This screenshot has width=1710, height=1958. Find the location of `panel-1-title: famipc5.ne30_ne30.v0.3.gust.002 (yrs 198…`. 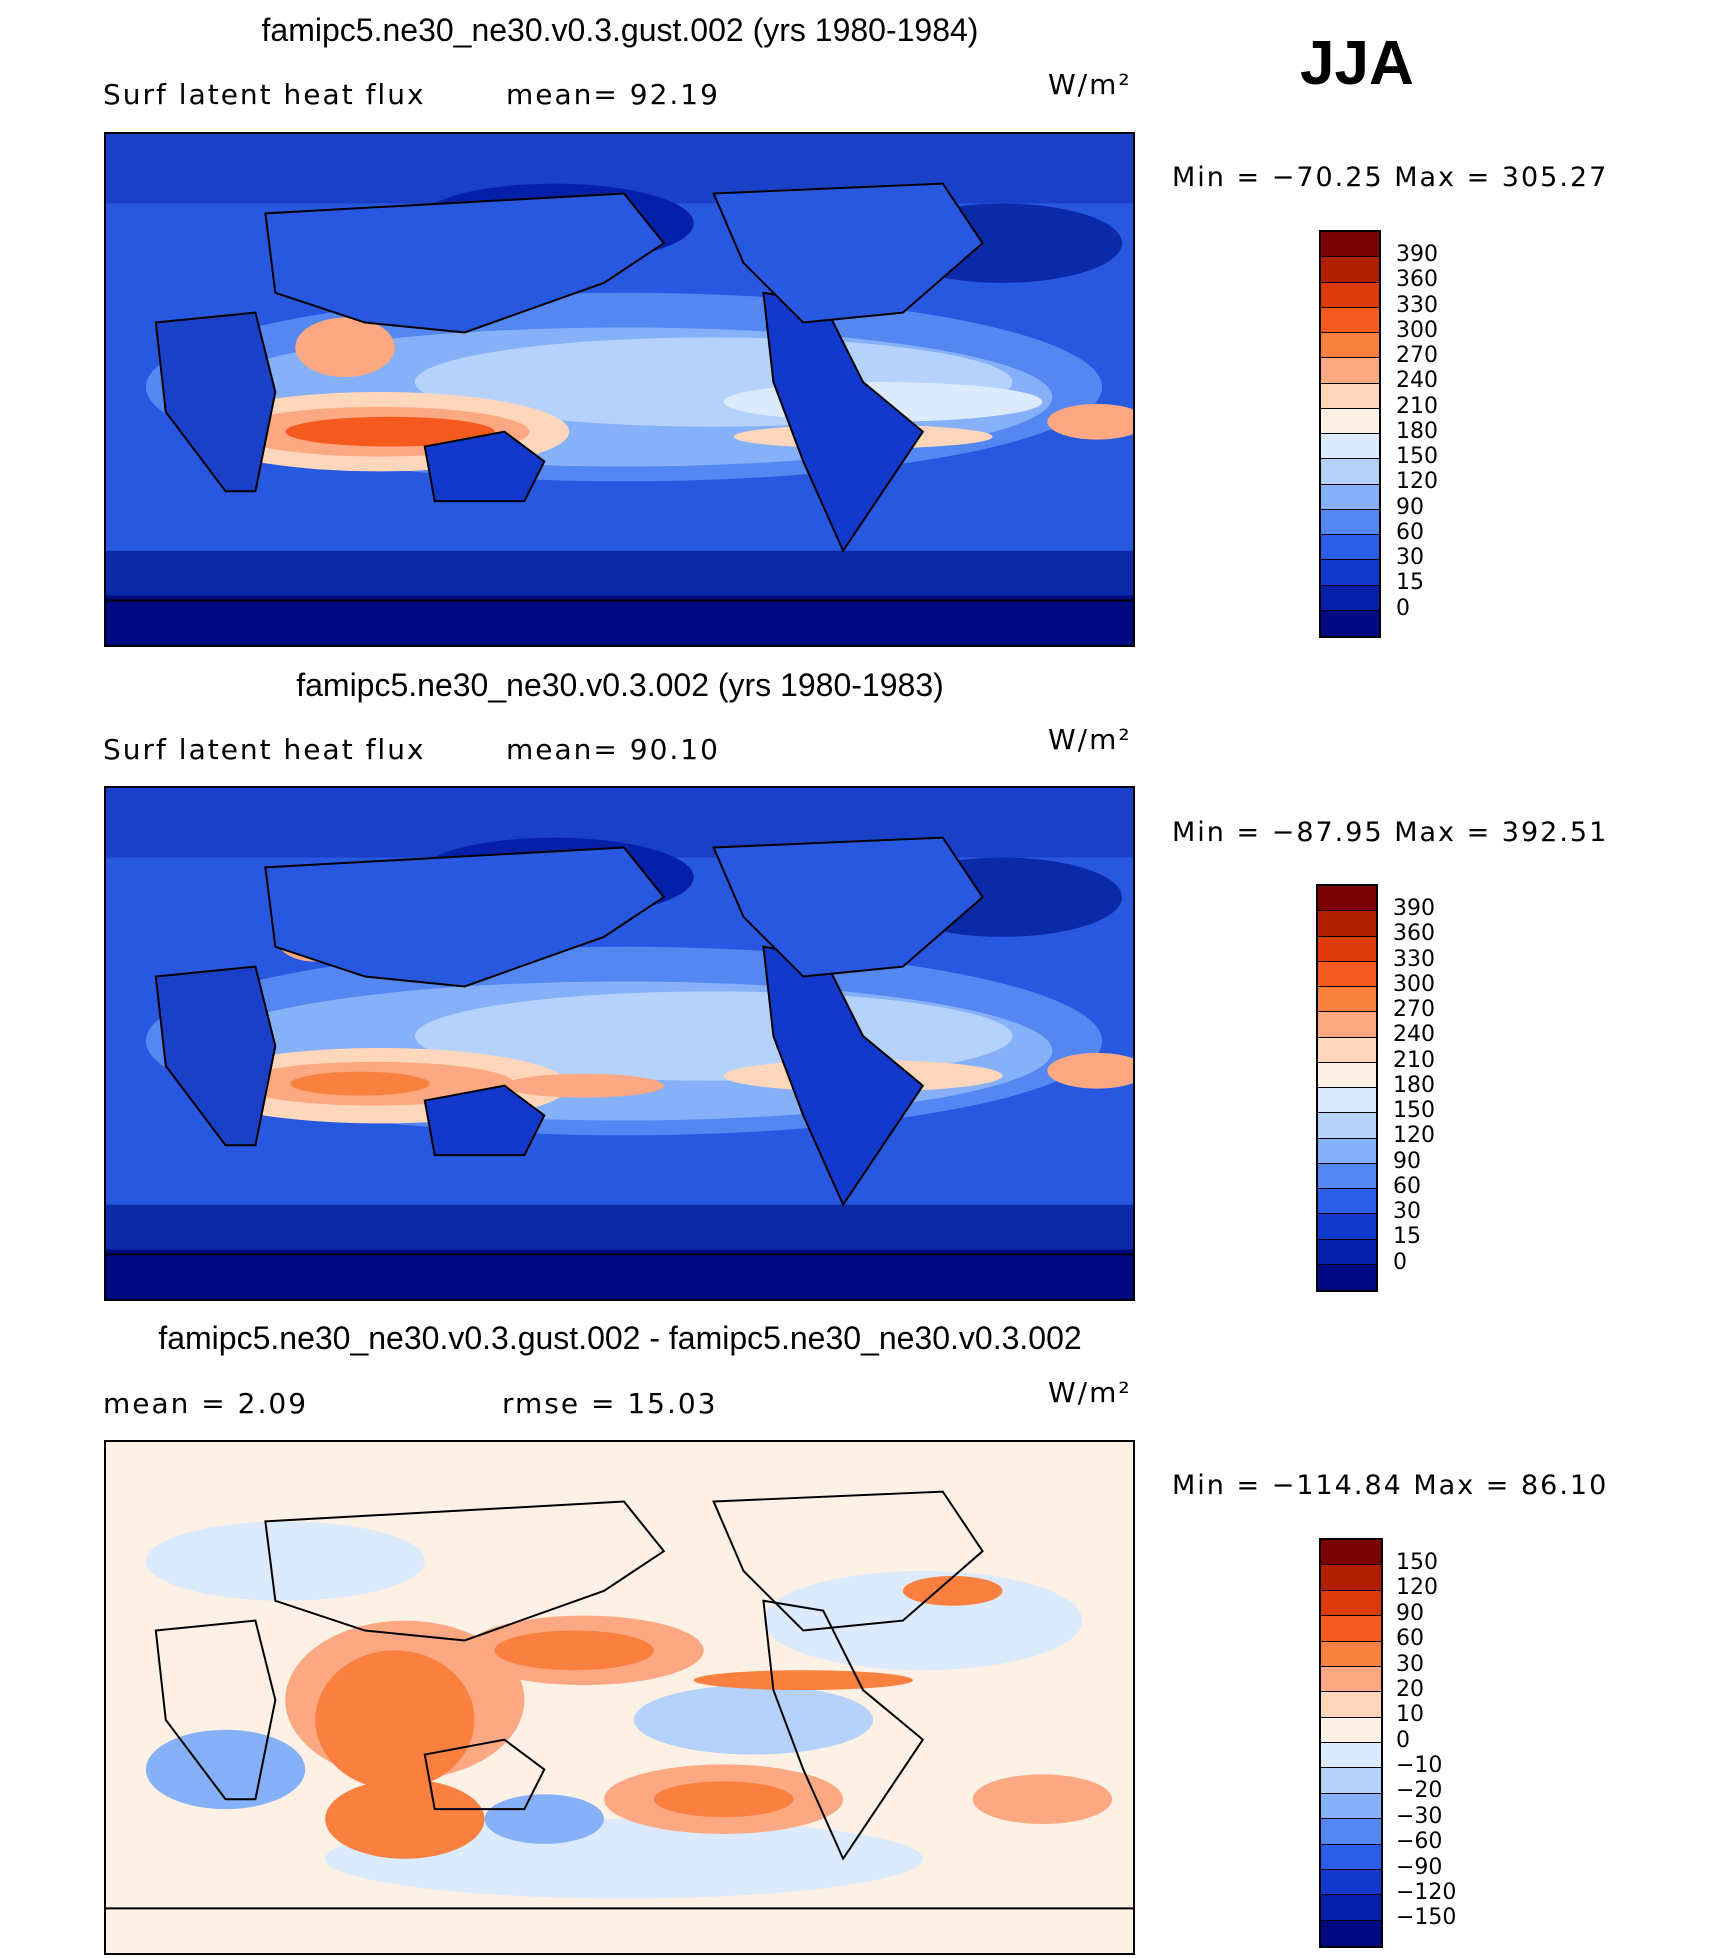

panel-1-title: famipc5.ne30_ne30.v0.3.gust.002 (yrs 198… is located at coordinates (620, 30).